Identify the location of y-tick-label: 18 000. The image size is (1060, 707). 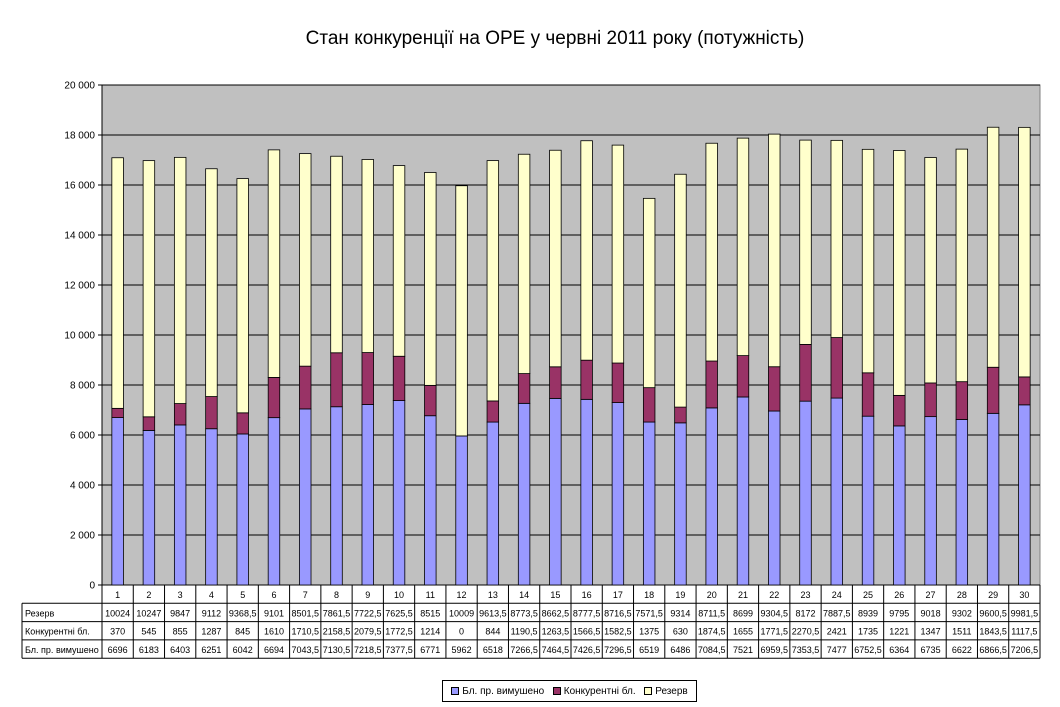
(79, 136).